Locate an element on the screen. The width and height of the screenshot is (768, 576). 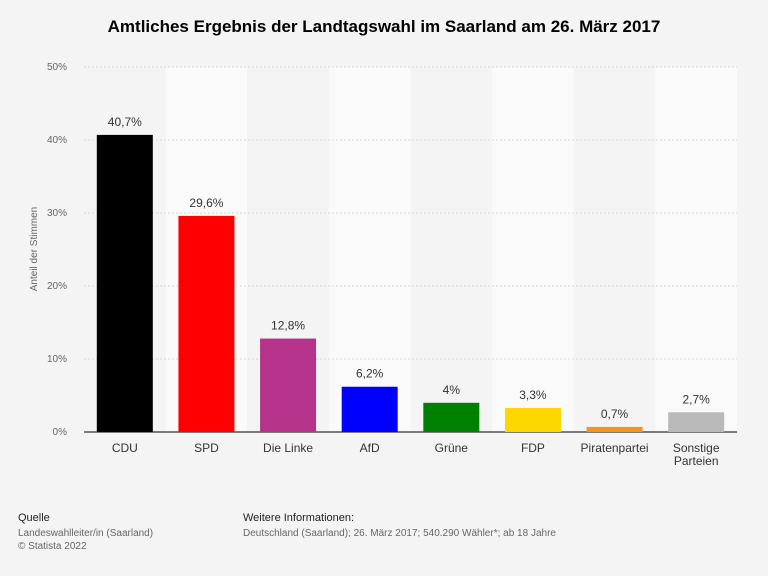
source-line: Landeswahlleiter/in (Saarland) is located at coordinates (86, 533).